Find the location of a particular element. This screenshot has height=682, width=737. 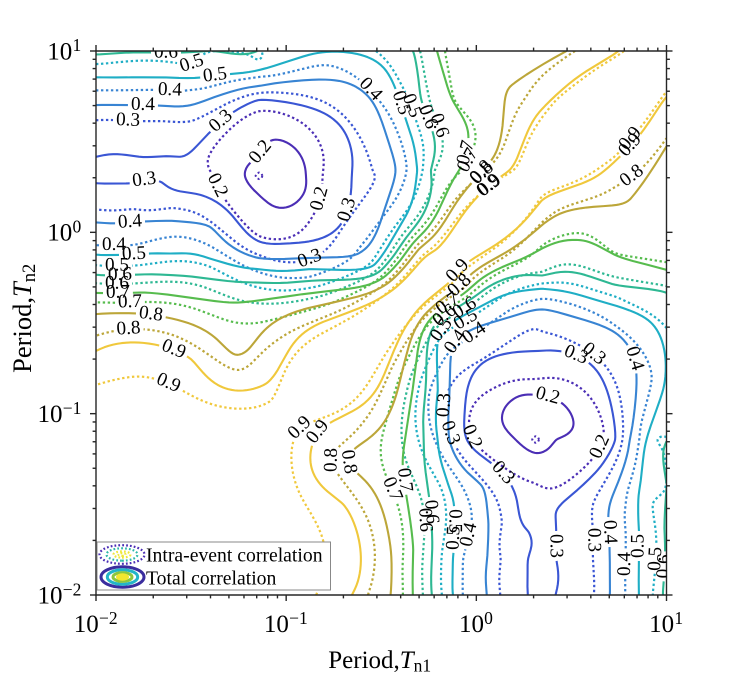

svg-text:P e r i o: P e r i o d , T n 2 is located at coordinates (23, 318).